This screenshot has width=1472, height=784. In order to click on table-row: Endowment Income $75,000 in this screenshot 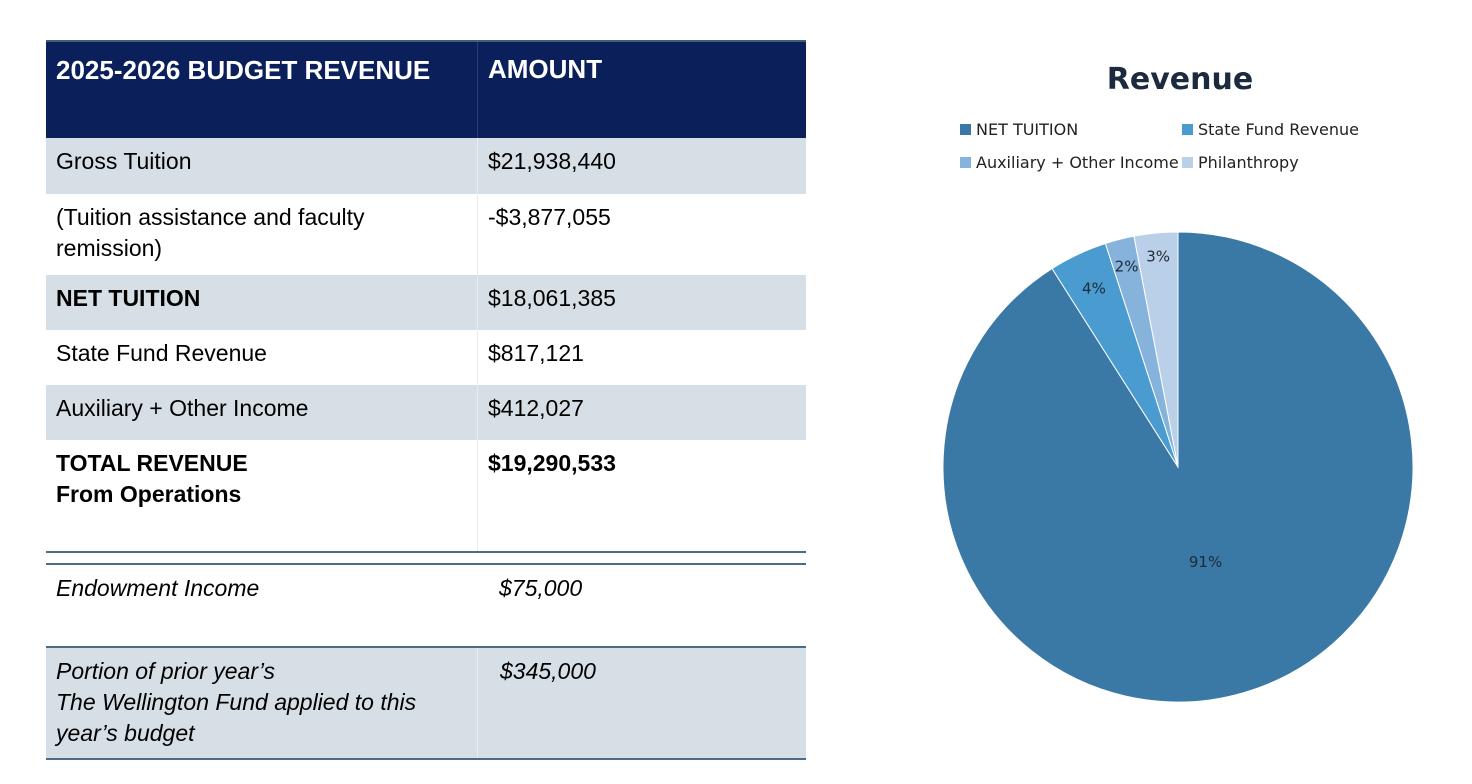, I will do `click(426, 605)`.